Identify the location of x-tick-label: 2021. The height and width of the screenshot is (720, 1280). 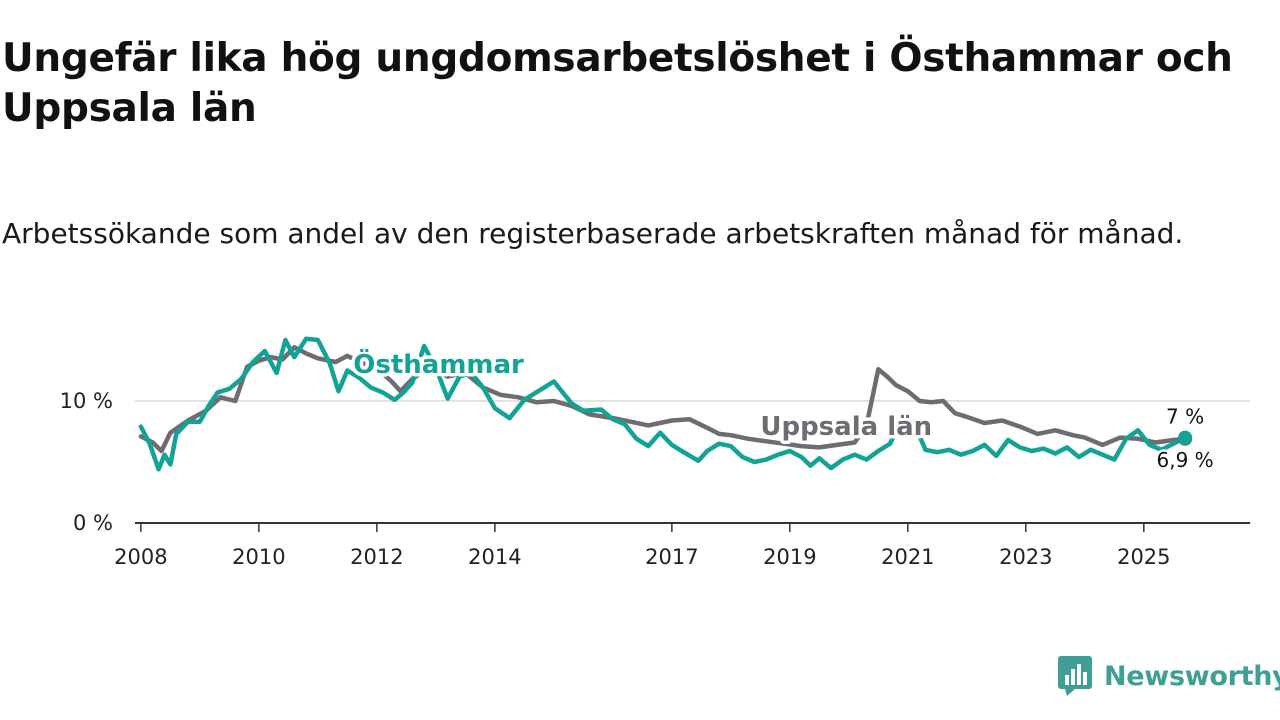
(907, 557).